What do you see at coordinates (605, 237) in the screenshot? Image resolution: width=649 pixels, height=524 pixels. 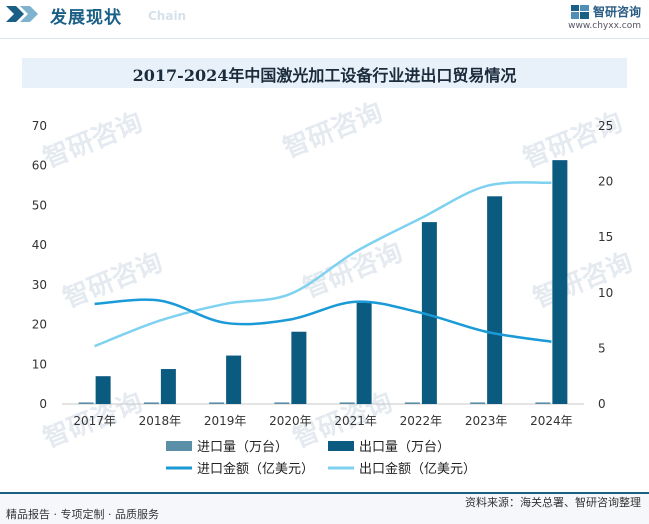 I see `right-axis-tick-label: 15` at bounding box center [605, 237].